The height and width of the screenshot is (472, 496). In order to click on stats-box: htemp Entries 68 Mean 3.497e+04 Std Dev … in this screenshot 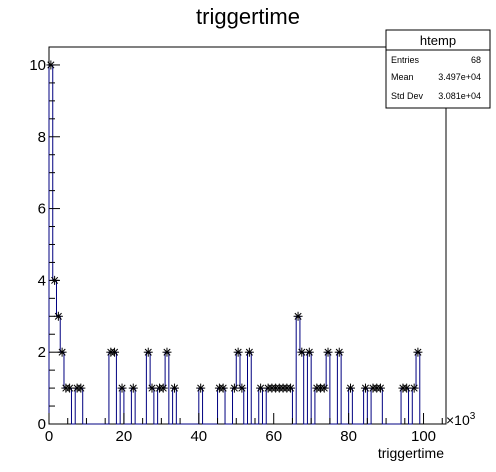, I will do `click(438, 69)`.